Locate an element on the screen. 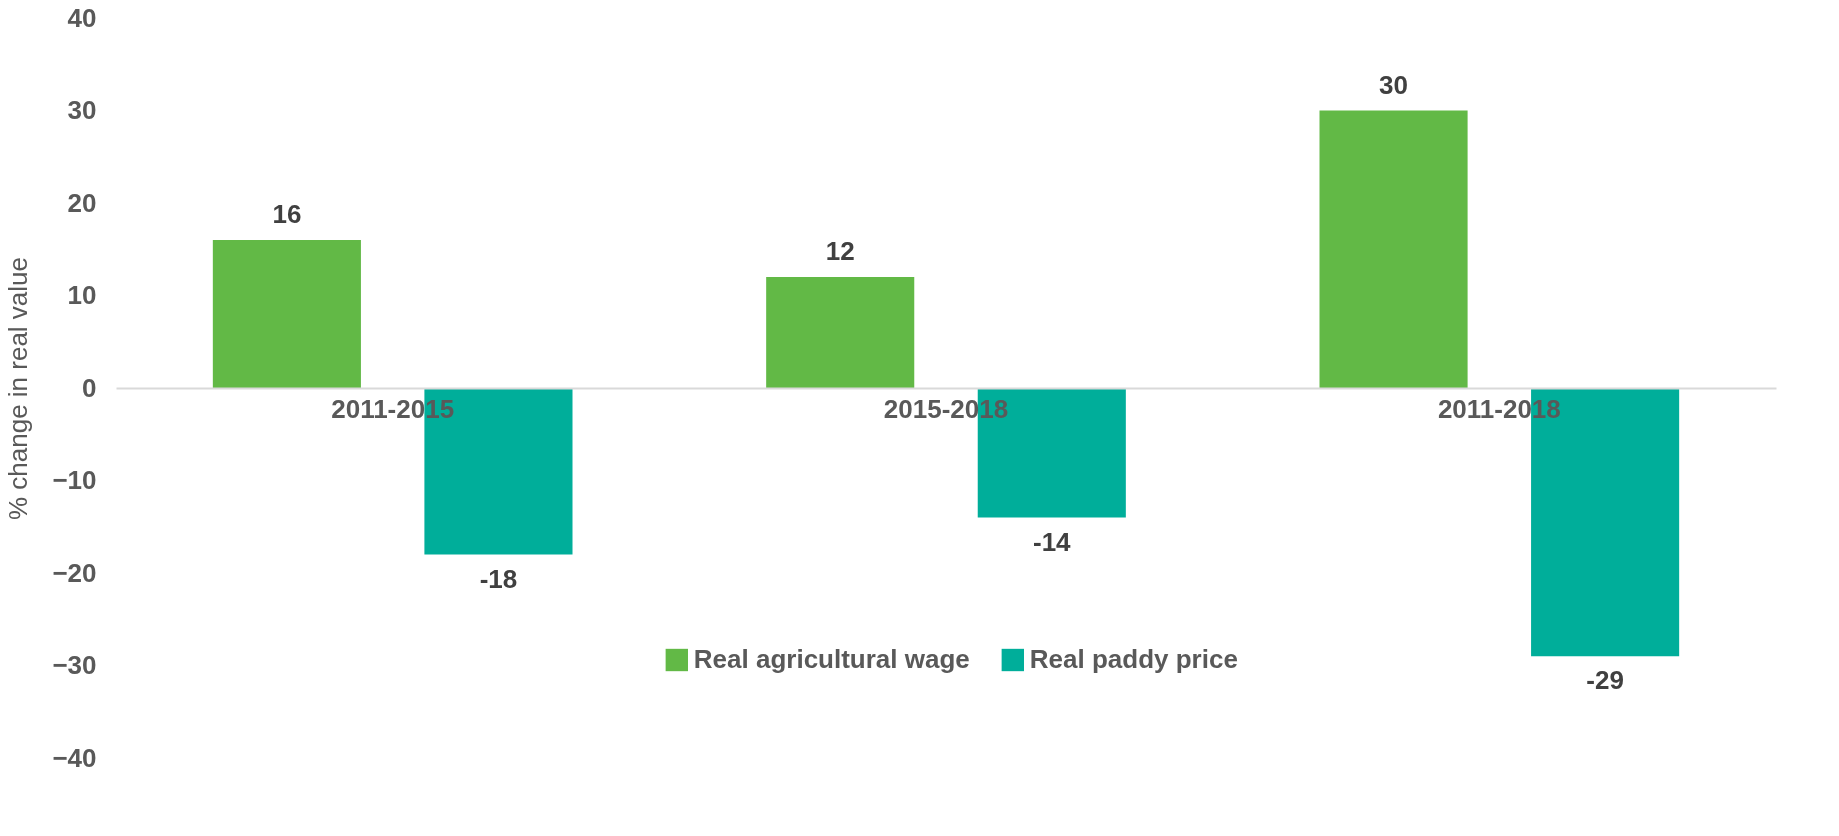 This screenshot has width=1839, height=836. data-label: 30 is located at coordinates (1394, 84).